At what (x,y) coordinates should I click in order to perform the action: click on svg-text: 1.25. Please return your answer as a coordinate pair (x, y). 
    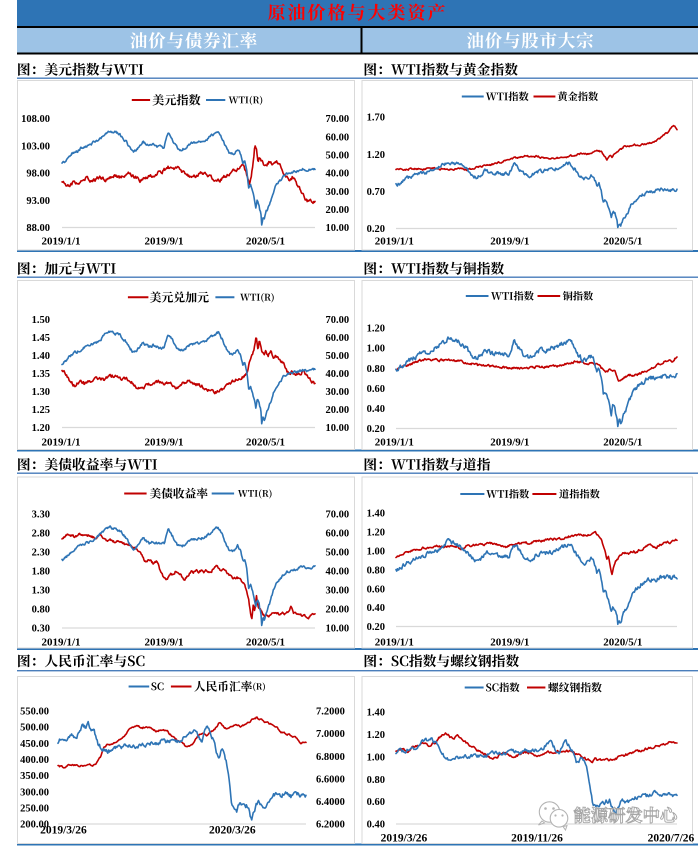
    Looking at the image, I should click on (41, 410).